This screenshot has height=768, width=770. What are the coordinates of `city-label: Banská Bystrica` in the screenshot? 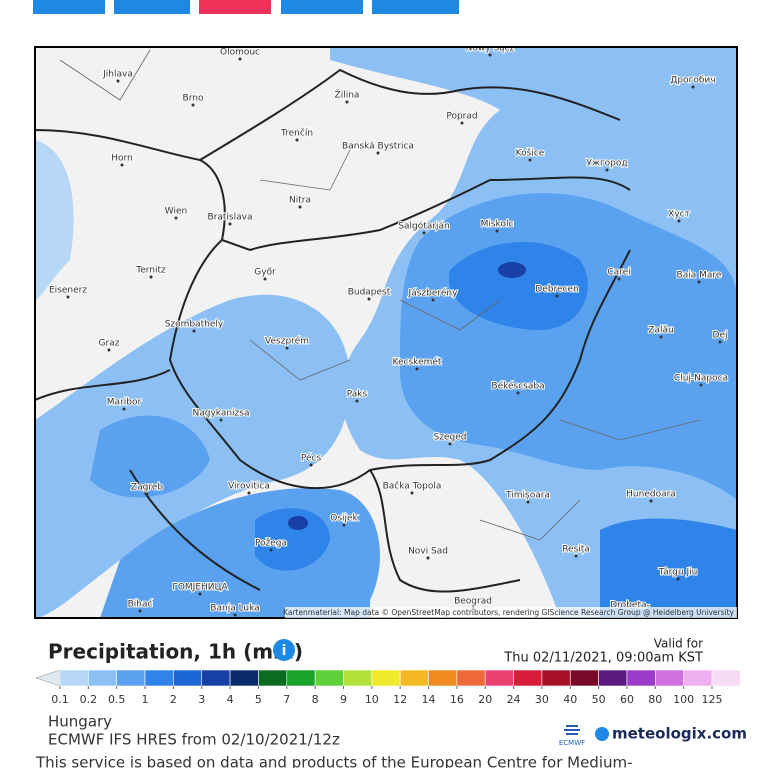 It's located at (378, 147).